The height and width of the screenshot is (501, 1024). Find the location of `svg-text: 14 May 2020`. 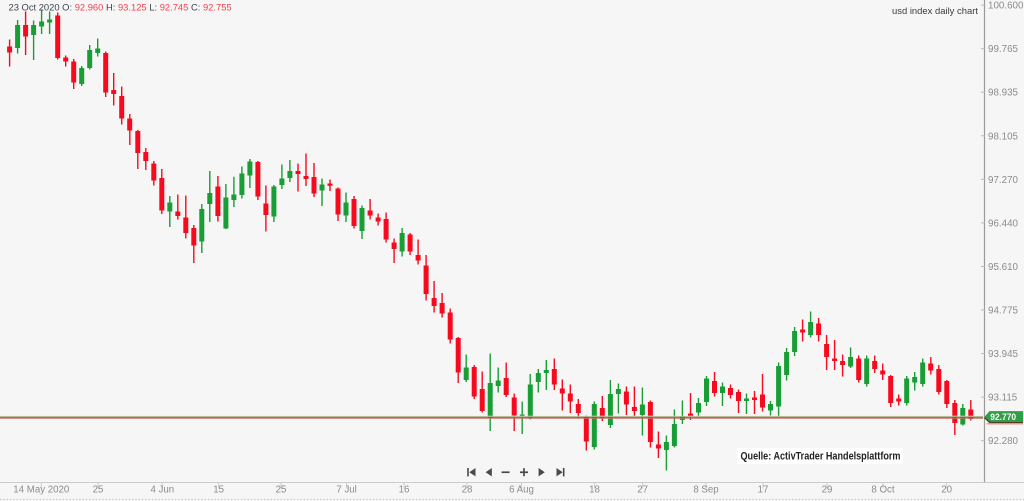

svg-text: 14 May 2020 is located at coordinates (41, 490).